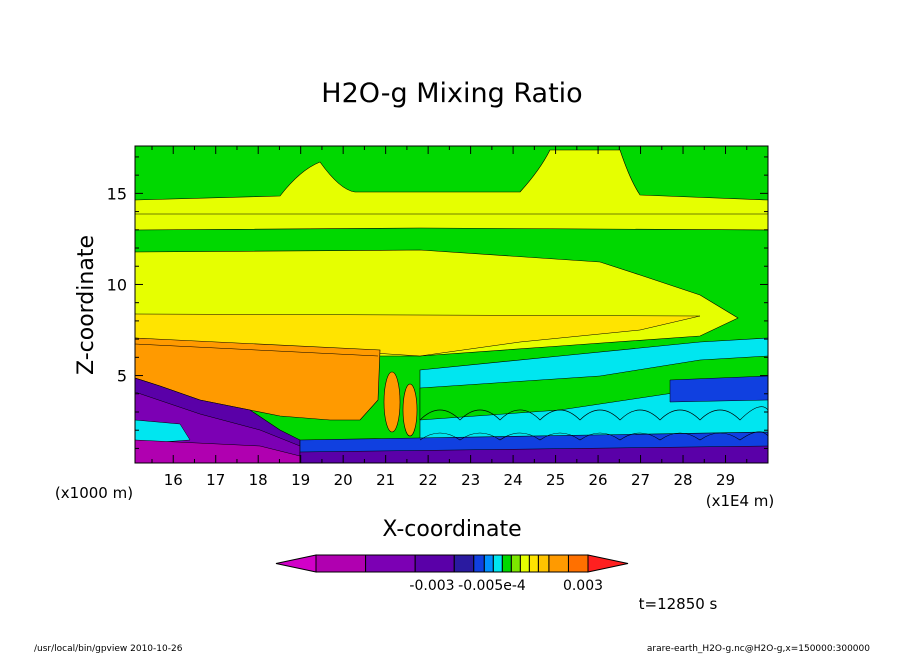 The width and height of the screenshot is (904, 654). What do you see at coordinates (431, 586) in the screenshot?
I see `colorbar-tick-label: -0.003` at bounding box center [431, 586].